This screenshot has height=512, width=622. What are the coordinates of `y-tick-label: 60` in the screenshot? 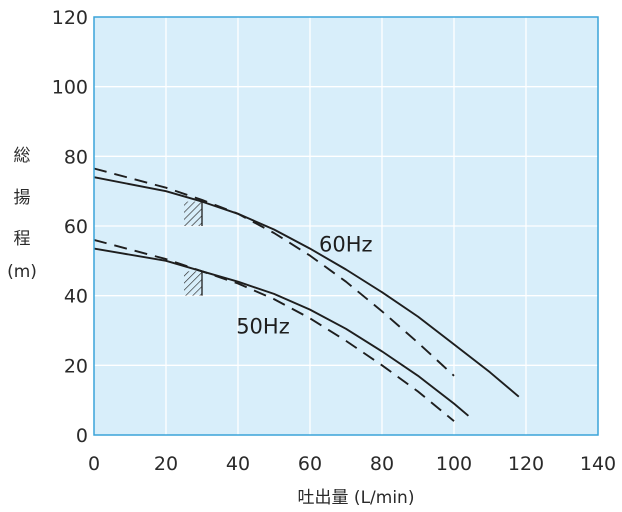 It's located at (76, 227).